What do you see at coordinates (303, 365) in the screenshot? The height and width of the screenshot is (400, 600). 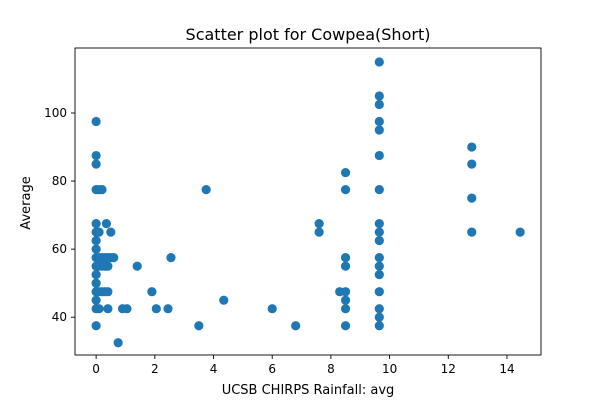 I see `x-axis-ticks: 0 2 4 6 8 10 12 14` at bounding box center [303, 365].